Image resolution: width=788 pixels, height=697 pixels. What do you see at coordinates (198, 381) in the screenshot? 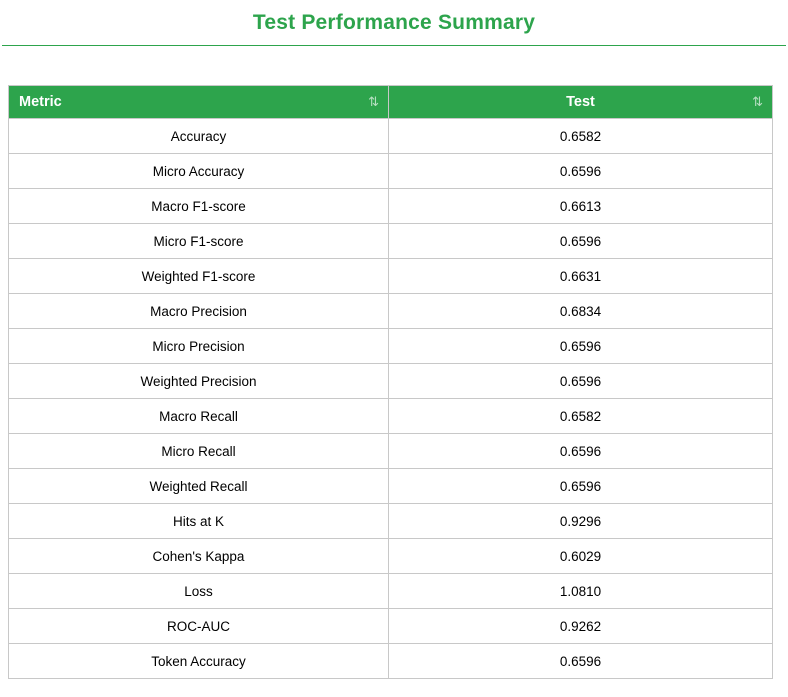
I see `metric-cell: Weighted Precision` at bounding box center [198, 381].